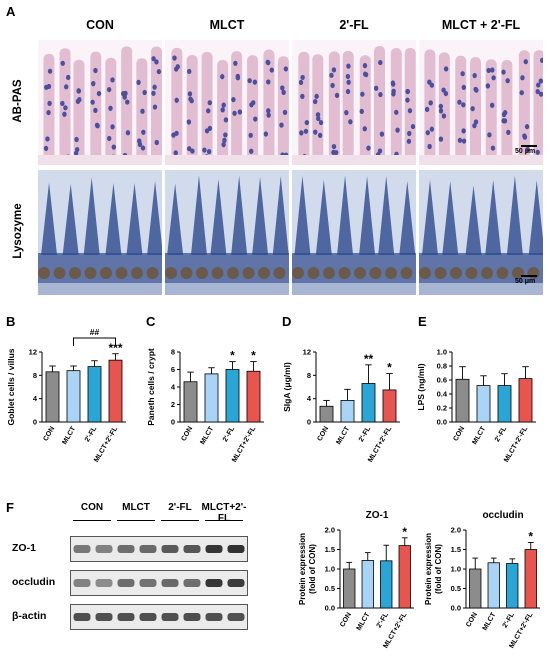 This screenshot has width=550, height=659. Describe the element at coordinates (18, 231) in the screenshot. I see `row-label-lysozyme: Lysozyme` at that location.